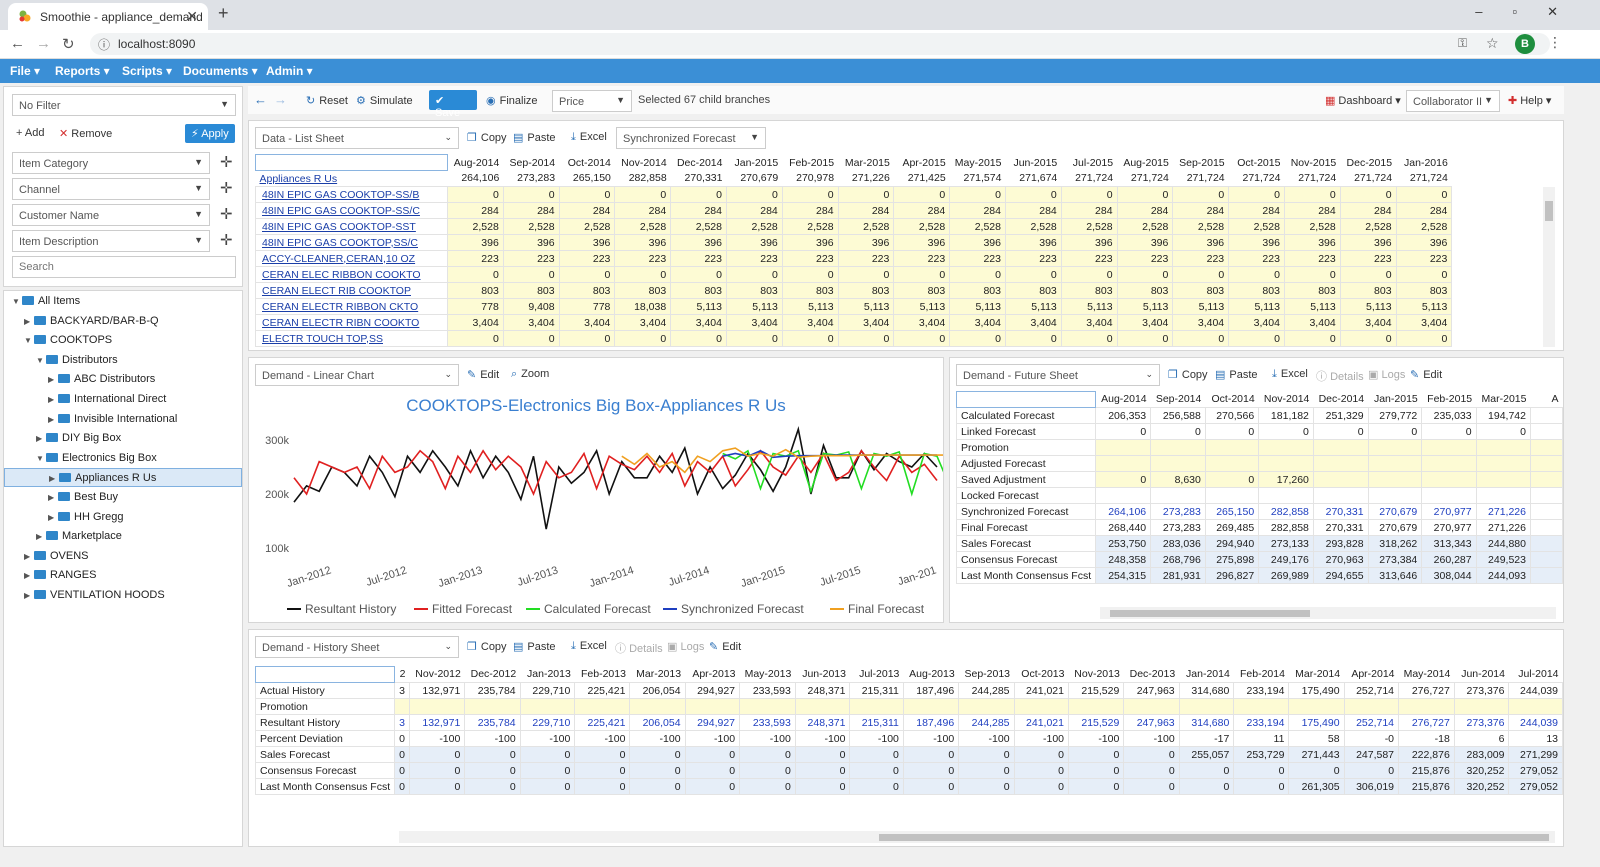 The width and height of the screenshot is (1600, 867). I want to click on value-cell: 187,496, so click(931, 722).